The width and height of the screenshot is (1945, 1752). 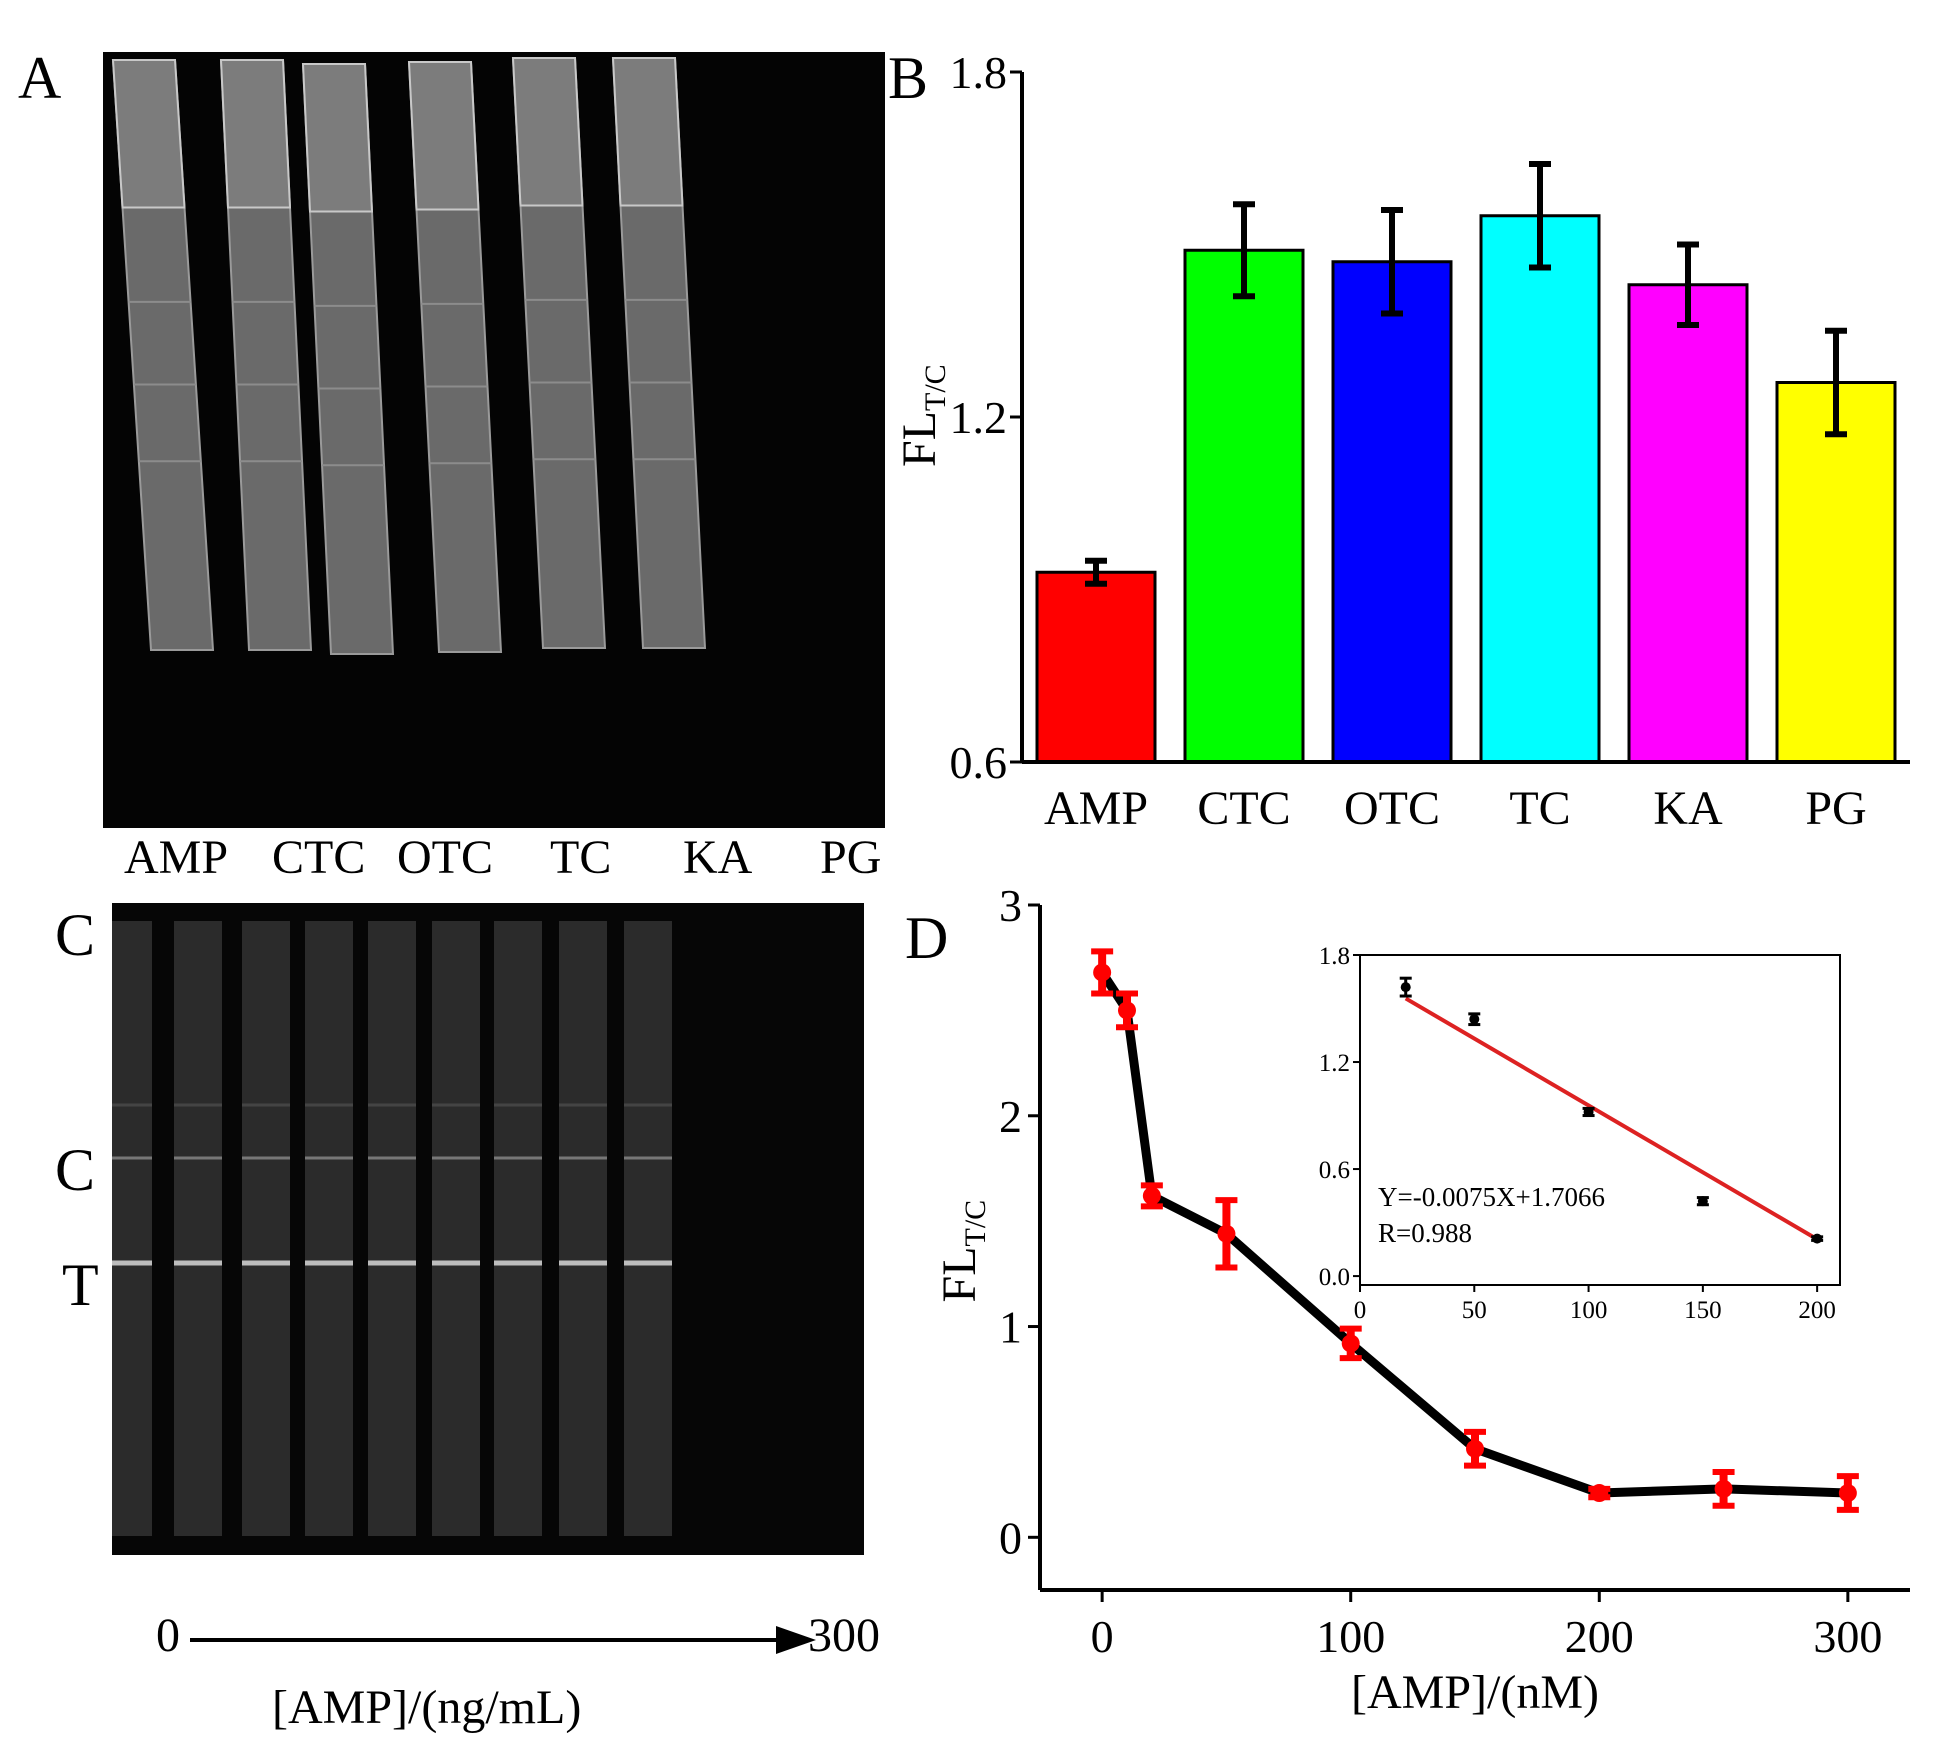 I want to click on inset-equation: Y=-0.0075X+1.7066, so click(x=1491, y=1197).